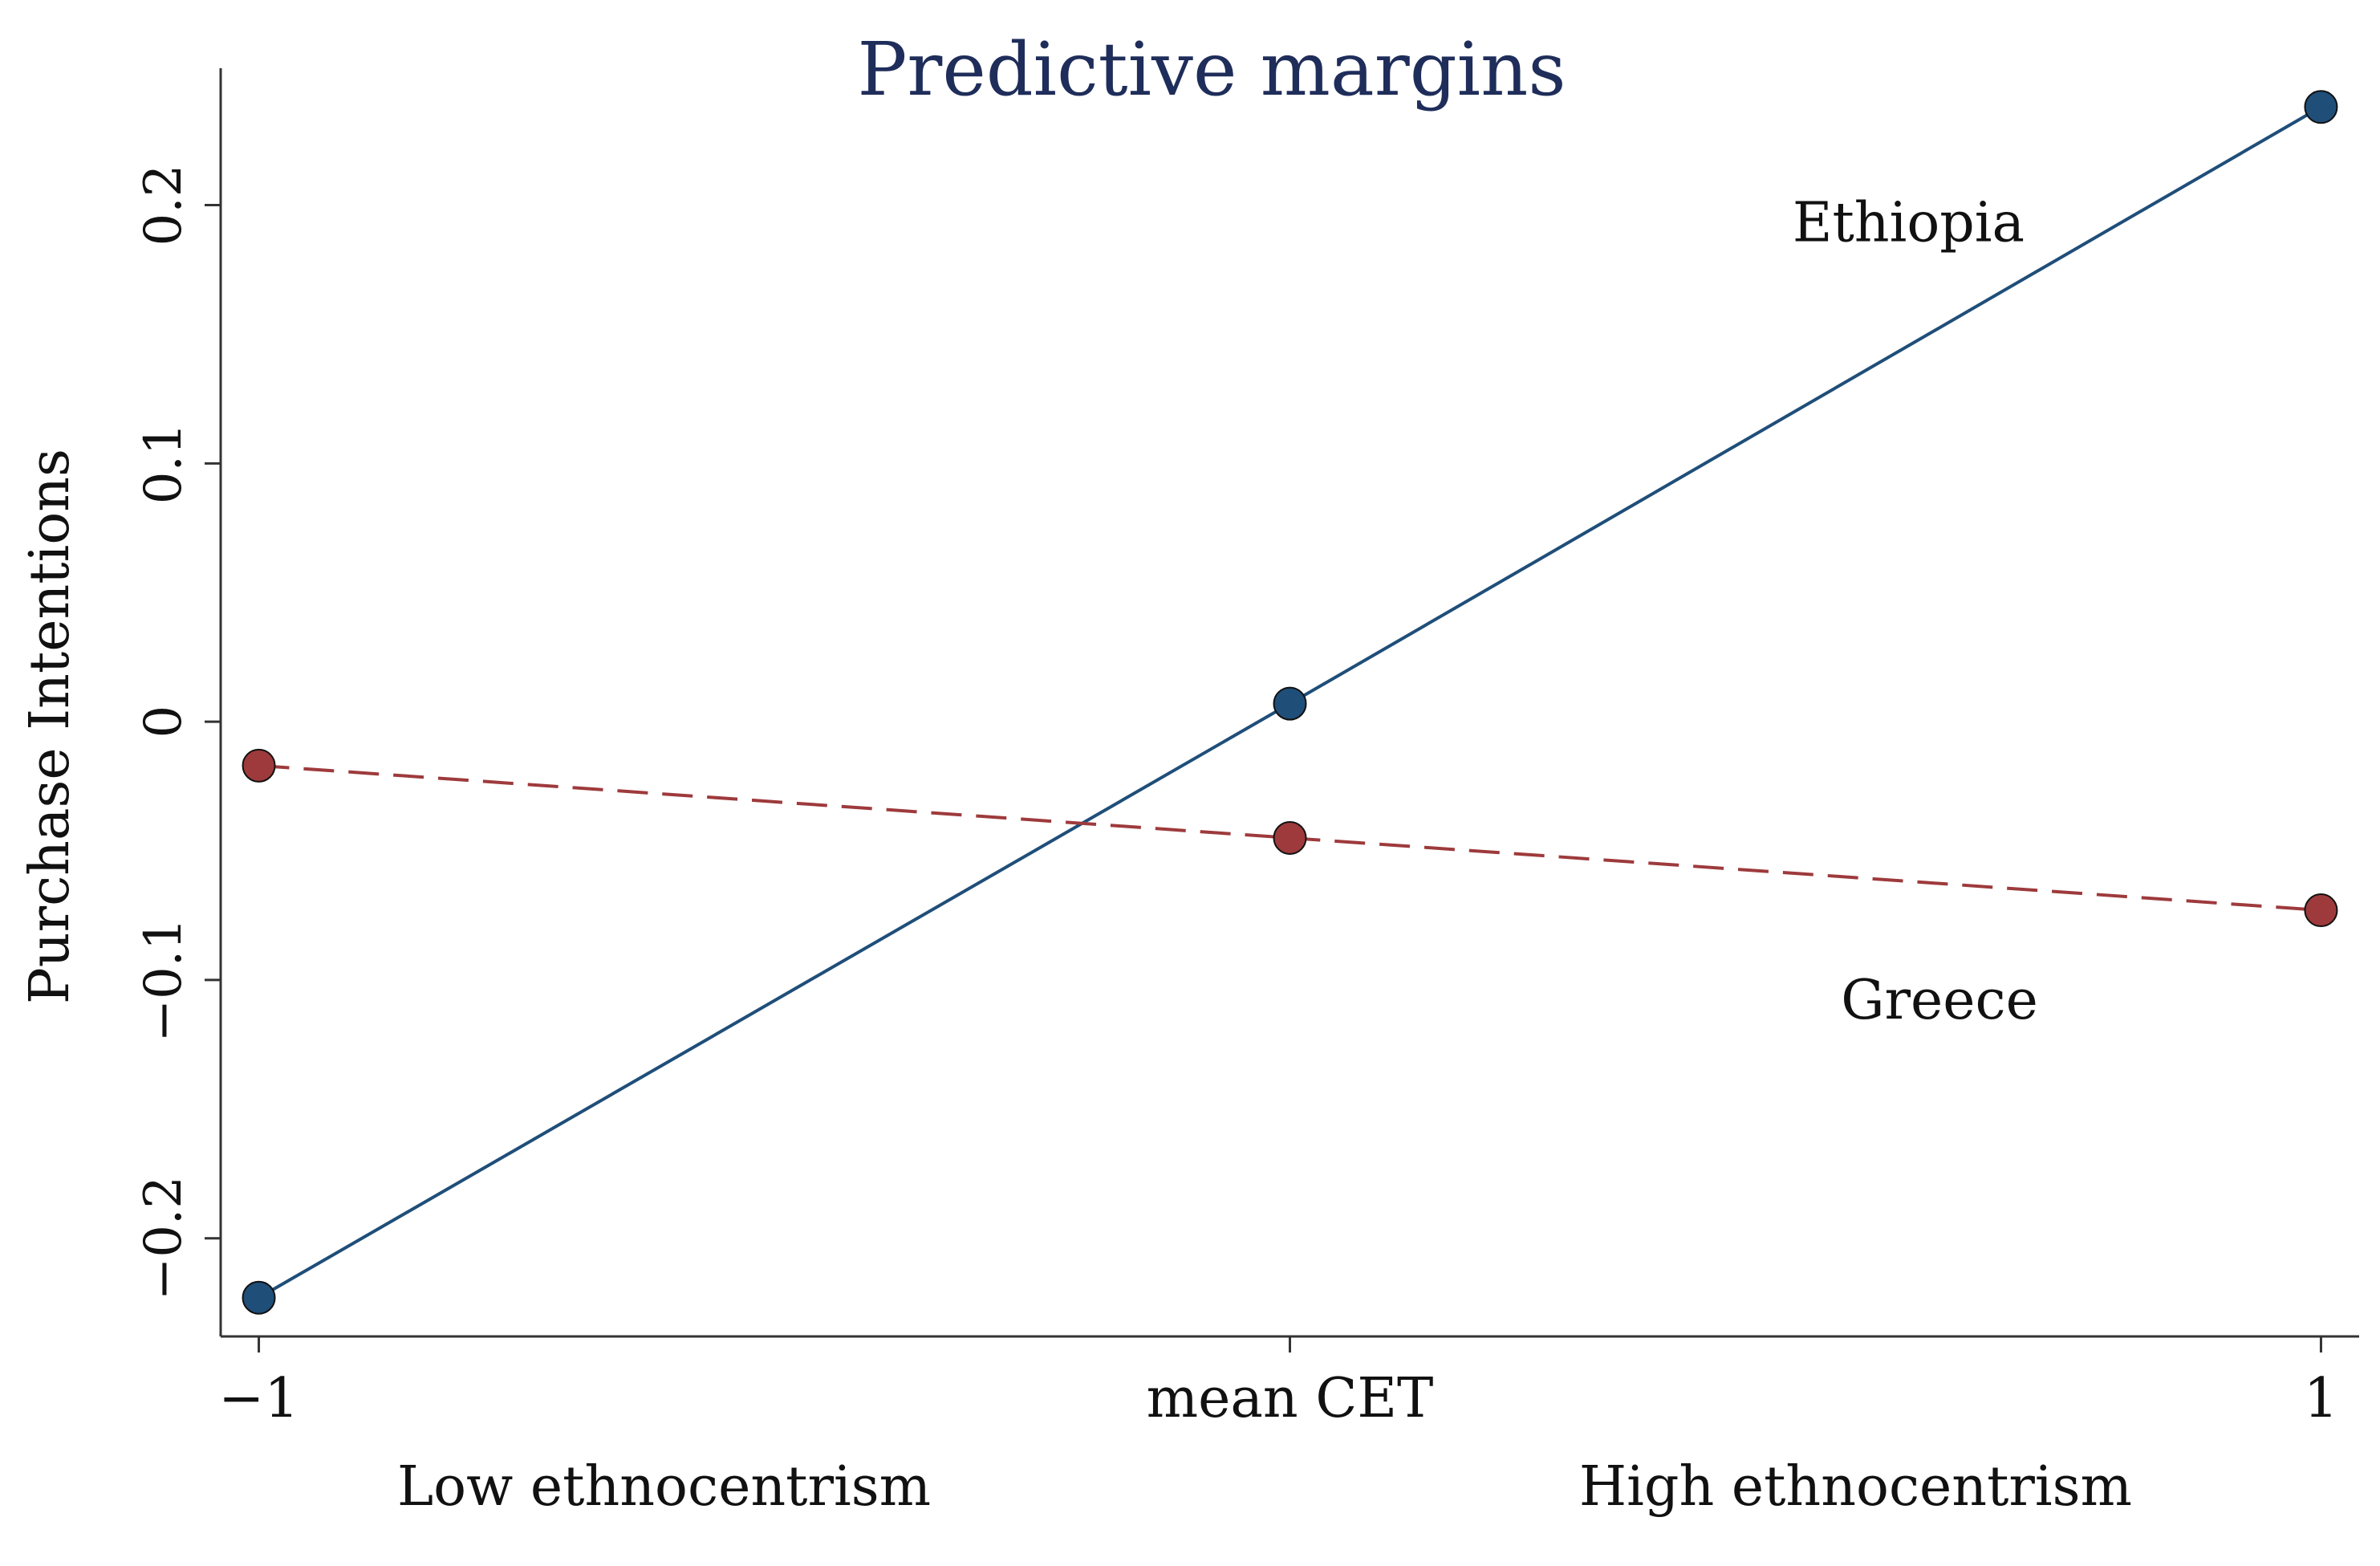  I want to click on y-axis-ticks: −0.2 −0.1 0 0.1 0.2, so click(177, 732).